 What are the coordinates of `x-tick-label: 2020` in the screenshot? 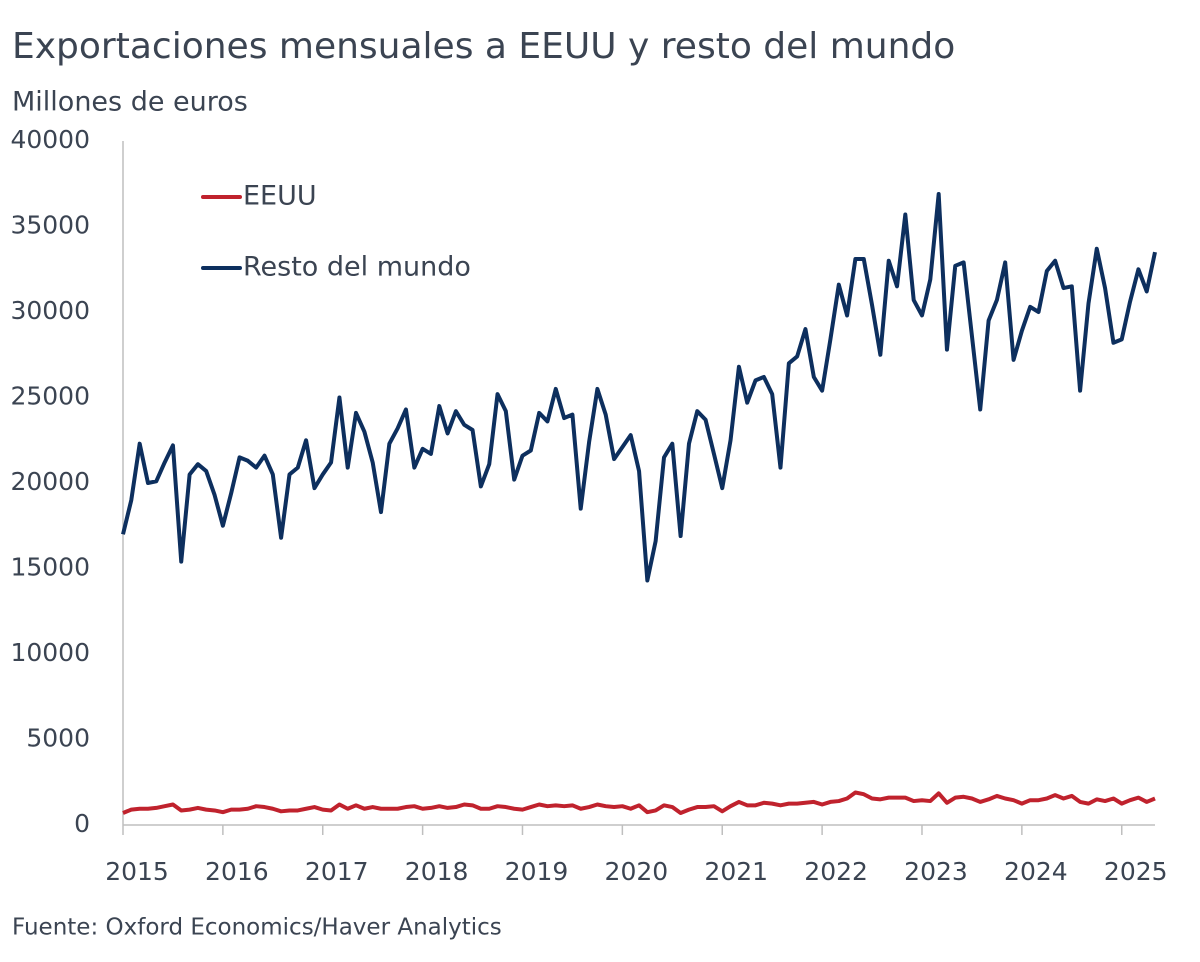 It's located at (637, 871).